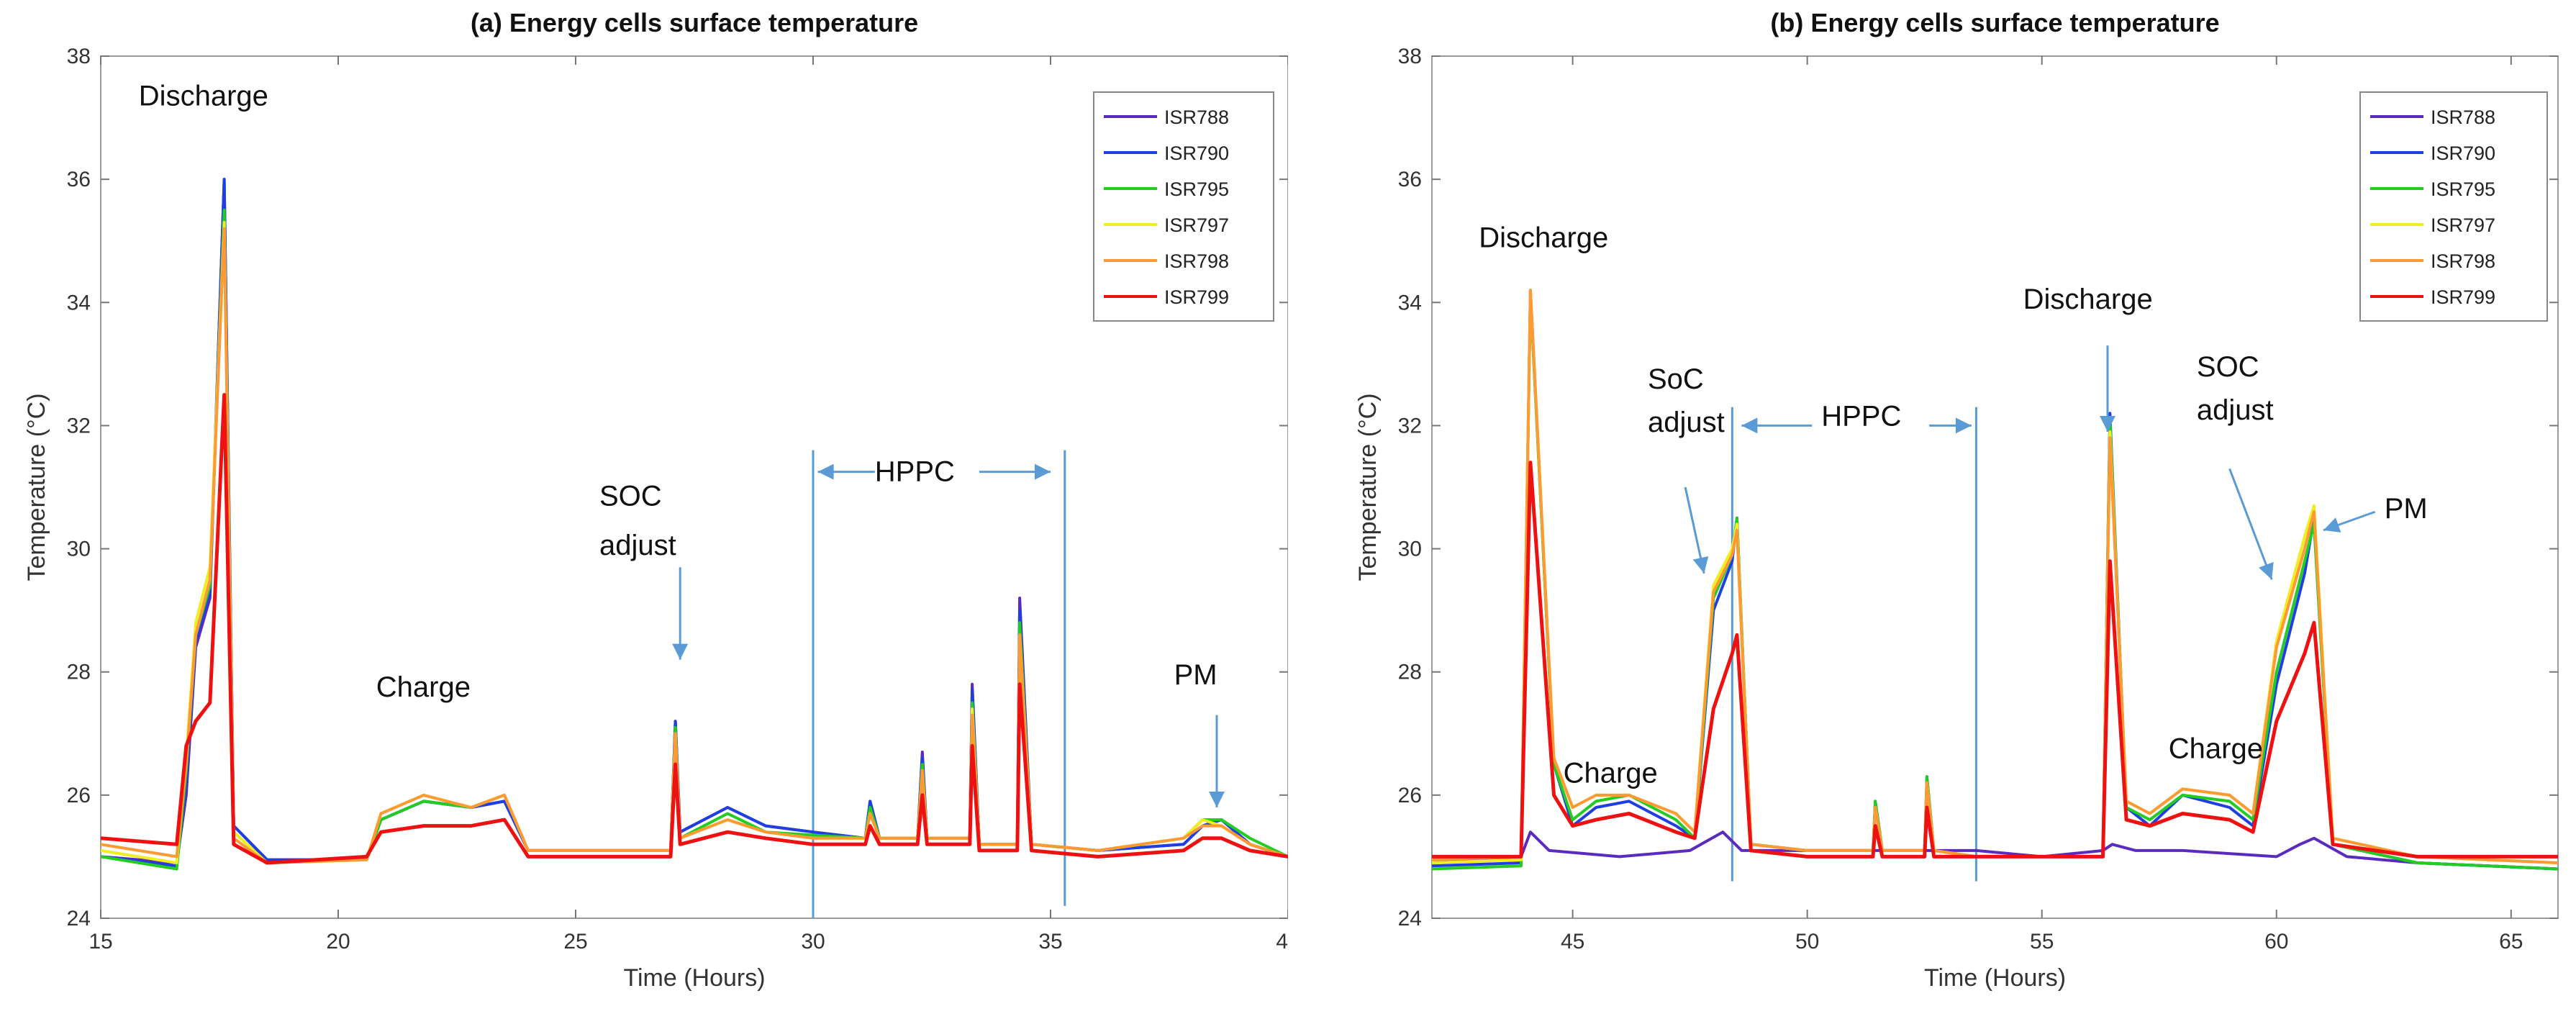 This screenshot has height=1019, width=2576. What do you see at coordinates (1994, 23) in the screenshot?
I see `chart-title: (b) Energy cells surface temperature` at bounding box center [1994, 23].